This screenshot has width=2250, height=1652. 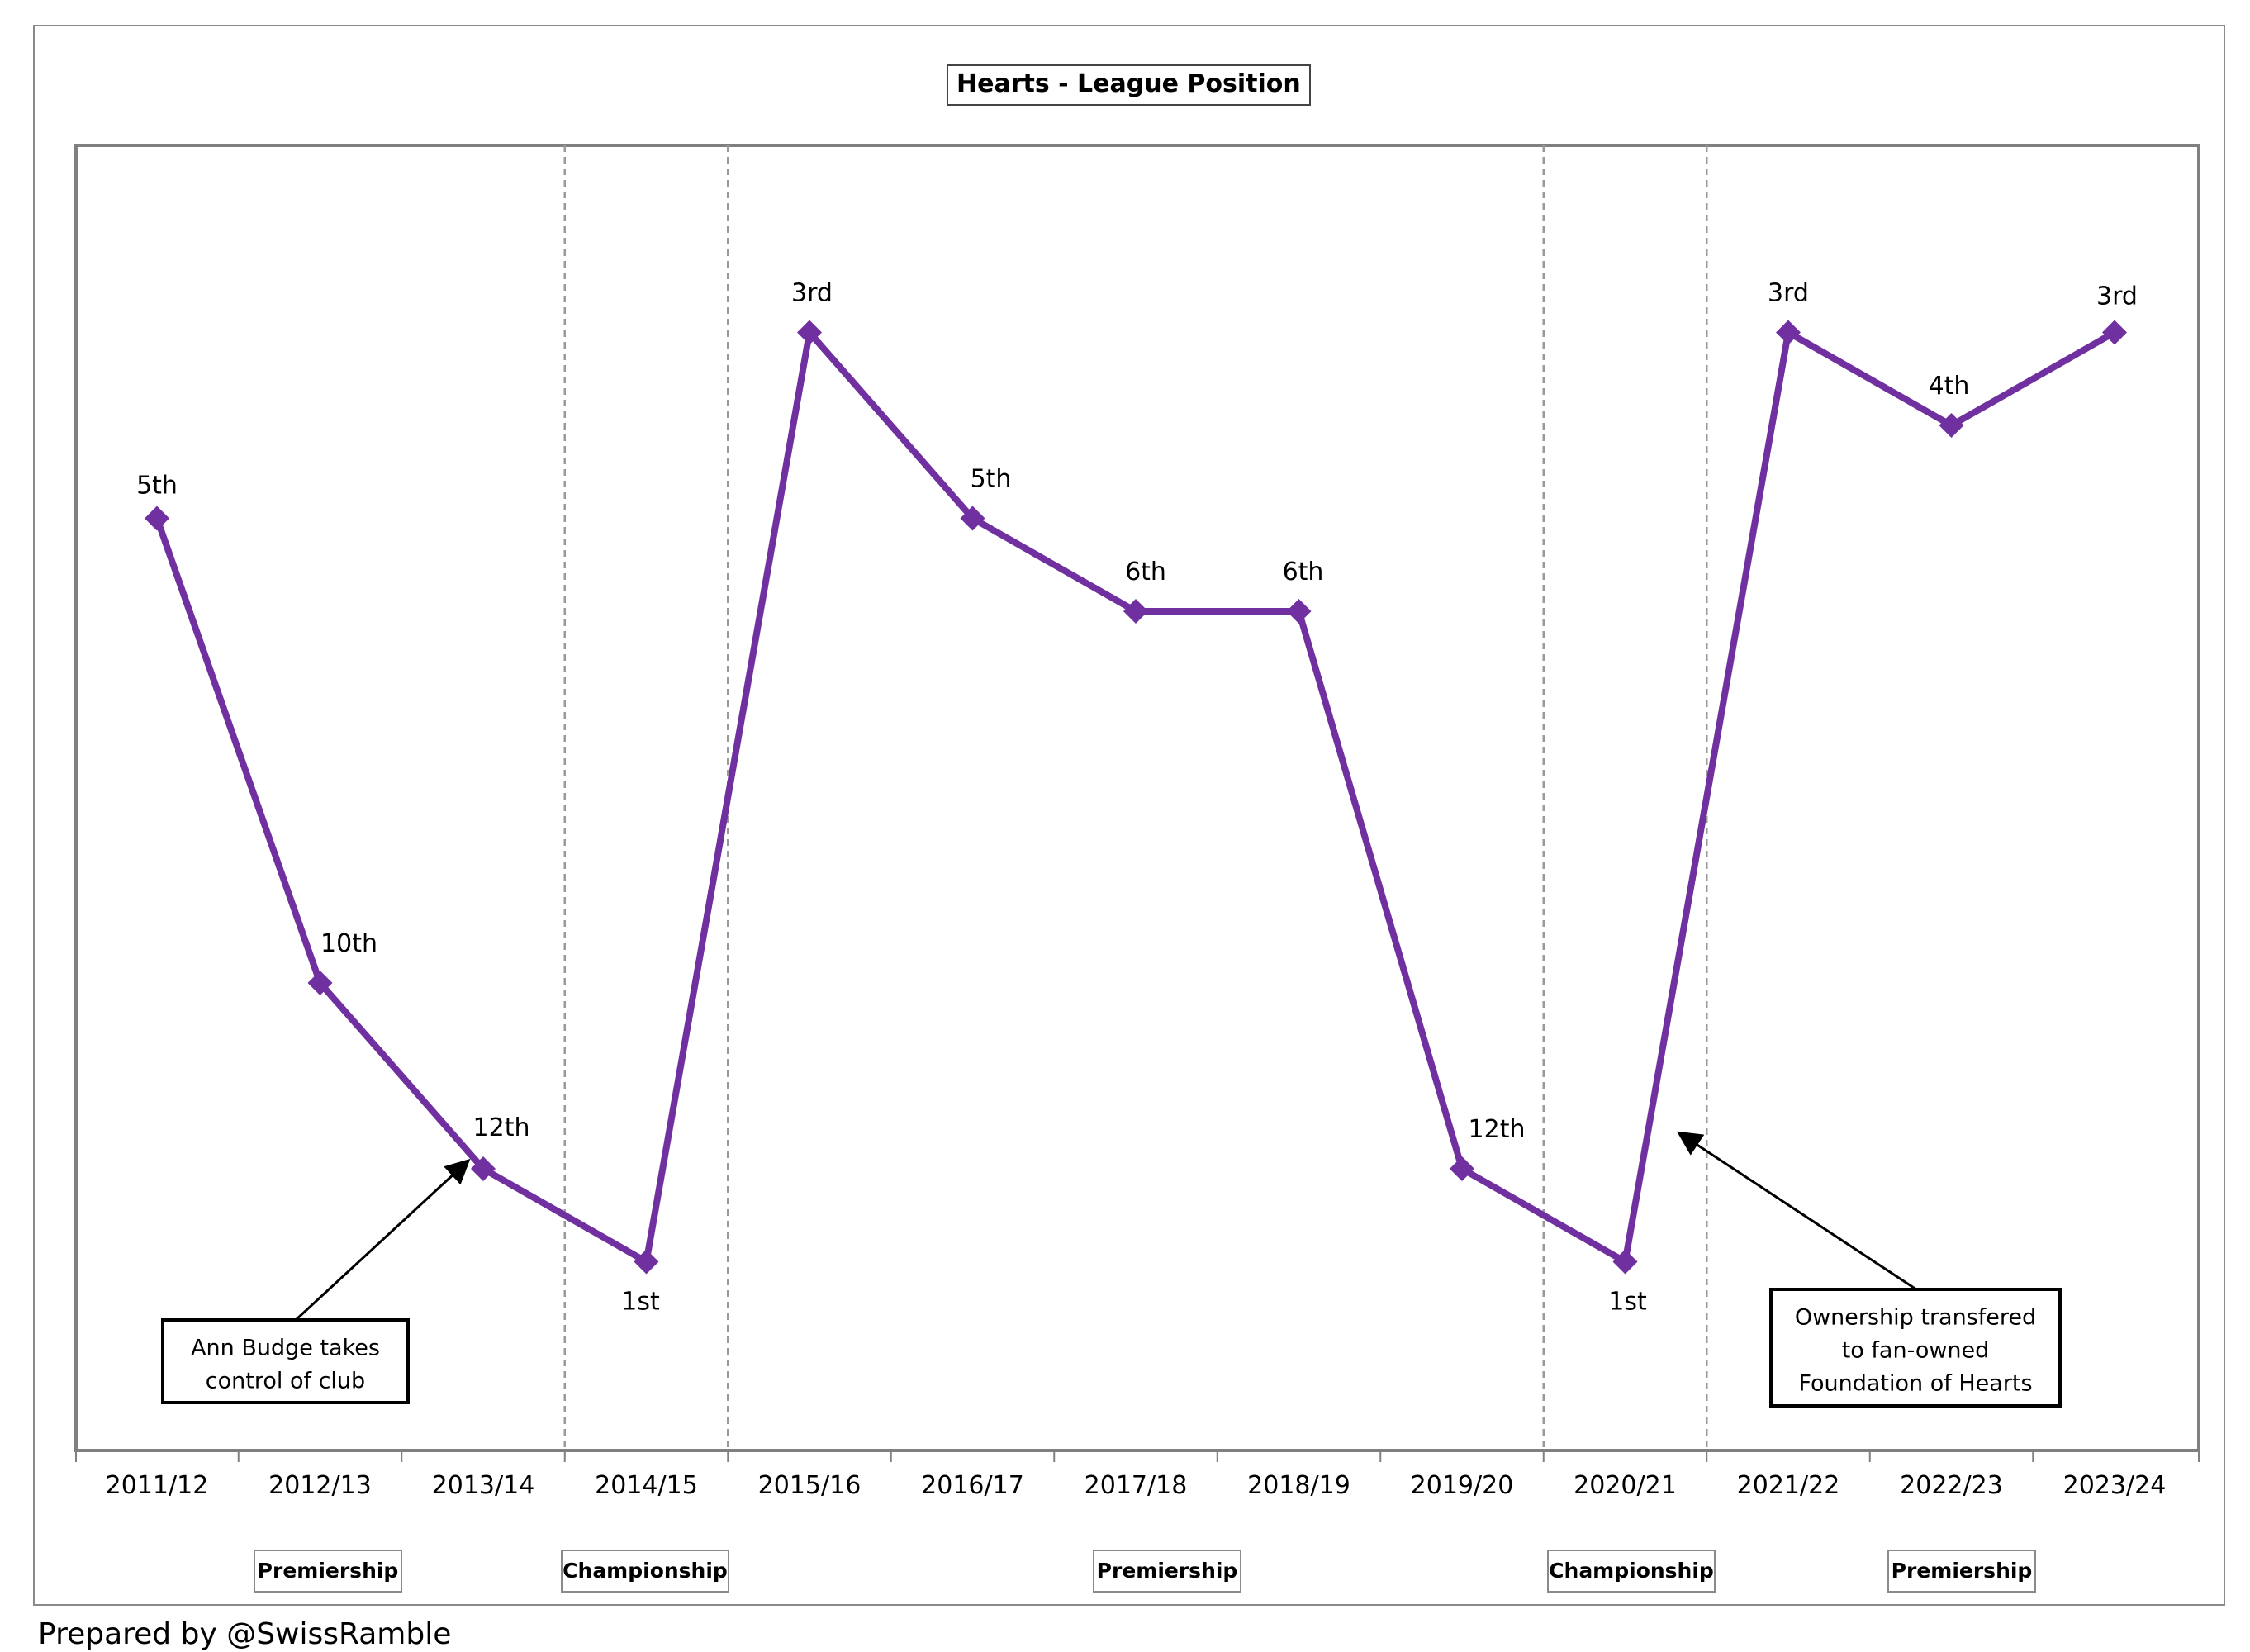 I want to click on x-tick-label: 2012/13, so click(x=320, y=1485).